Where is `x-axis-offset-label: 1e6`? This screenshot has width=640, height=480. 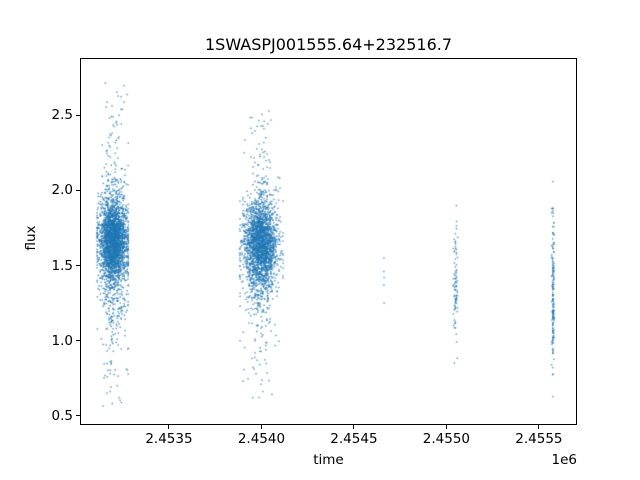
x-axis-offset-label: 1e6 is located at coordinates (564, 460).